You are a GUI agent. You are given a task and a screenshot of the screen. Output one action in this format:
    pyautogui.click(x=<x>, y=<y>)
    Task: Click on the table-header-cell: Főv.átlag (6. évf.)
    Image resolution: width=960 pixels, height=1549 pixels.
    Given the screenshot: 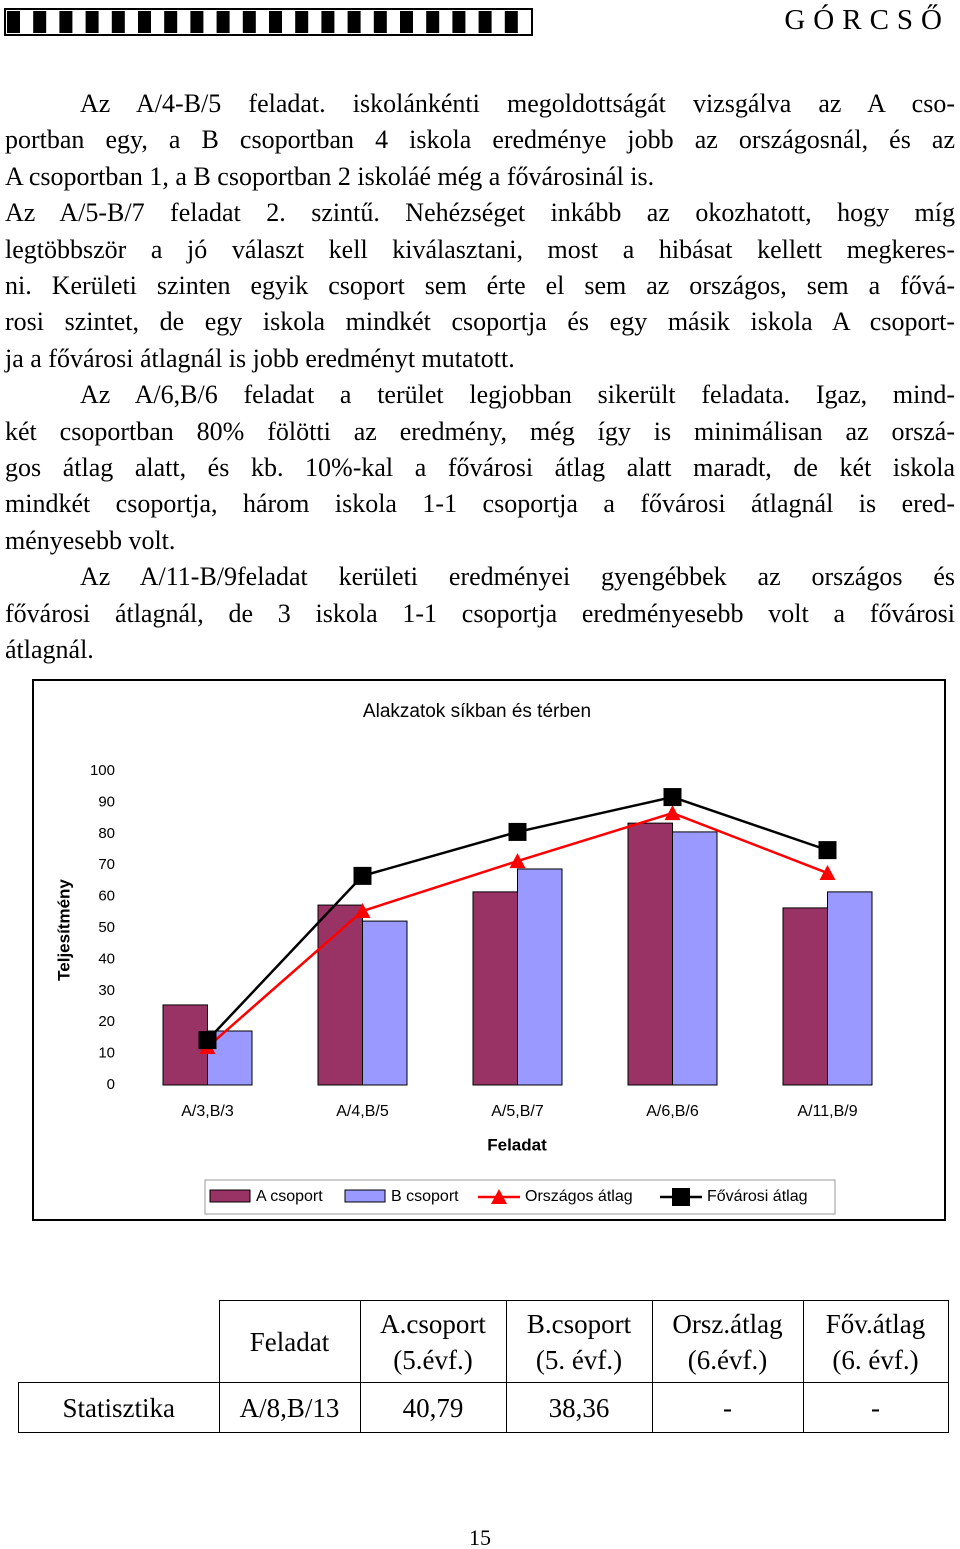 What is the action you would take?
    pyautogui.click(x=875, y=1341)
    